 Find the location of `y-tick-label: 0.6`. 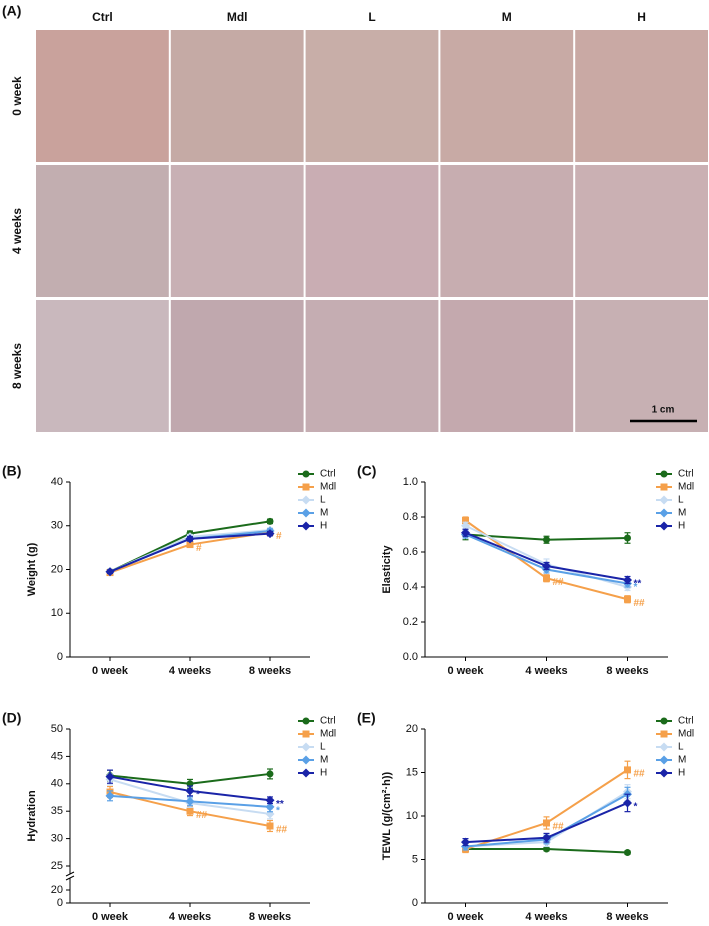

y-tick-label: 0.6 is located at coordinates (410, 552).